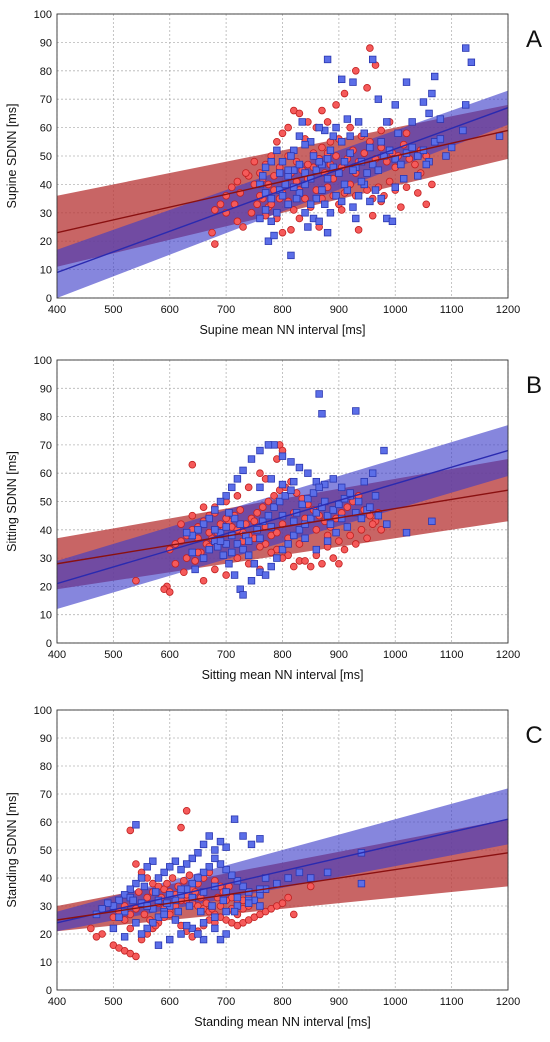  I want to click on y-tick-label: 10, so click(46, 963).